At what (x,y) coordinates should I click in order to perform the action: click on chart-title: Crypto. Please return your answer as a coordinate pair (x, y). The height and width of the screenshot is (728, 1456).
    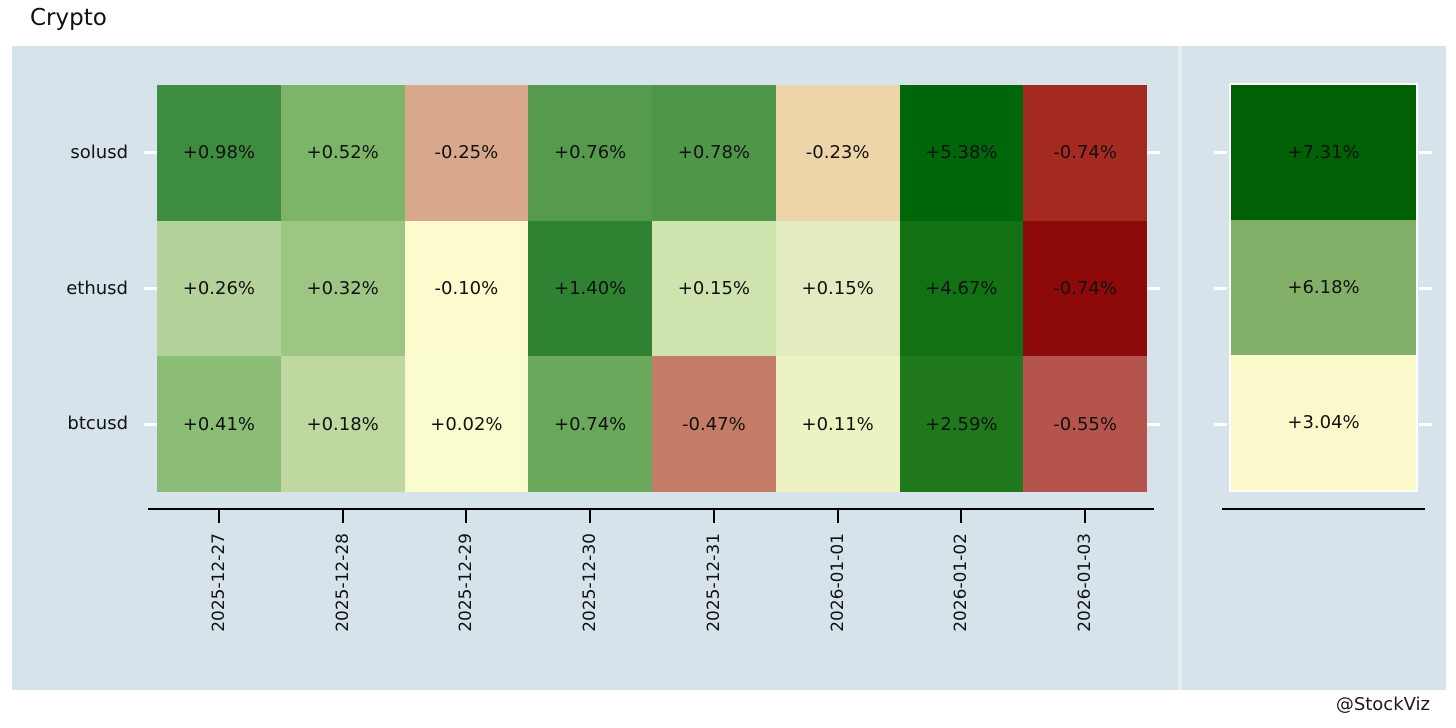
    Looking at the image, I should click on (68, 18).